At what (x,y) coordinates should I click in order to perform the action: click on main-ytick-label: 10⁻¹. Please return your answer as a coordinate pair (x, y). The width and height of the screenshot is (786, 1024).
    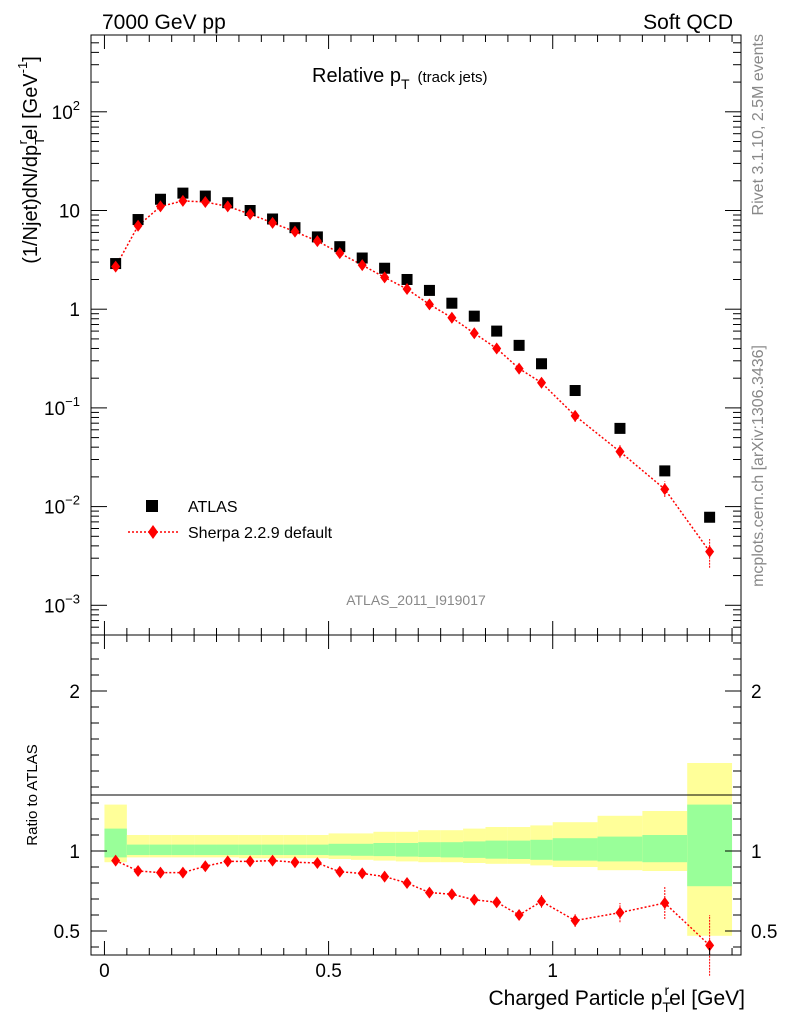
    Looking at the image, I should click on (62, 407).